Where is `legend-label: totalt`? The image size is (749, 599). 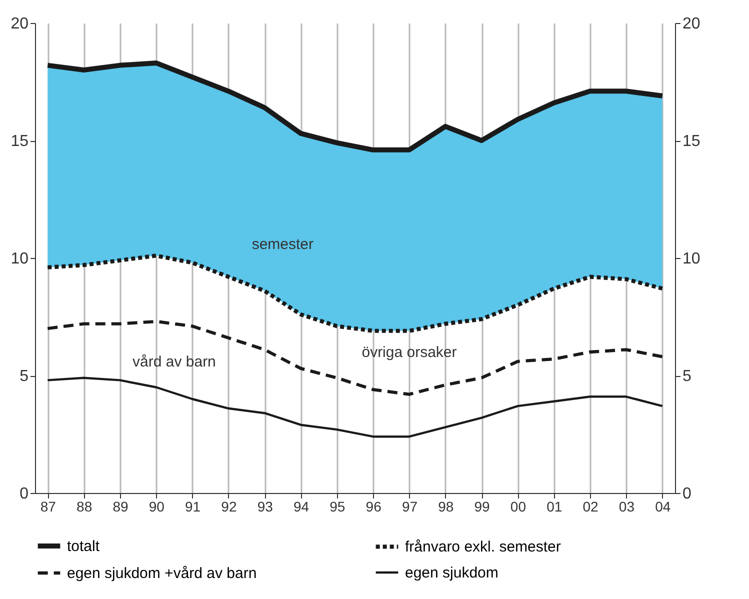
legend-label: totalt is located at coordinates (83, 546).